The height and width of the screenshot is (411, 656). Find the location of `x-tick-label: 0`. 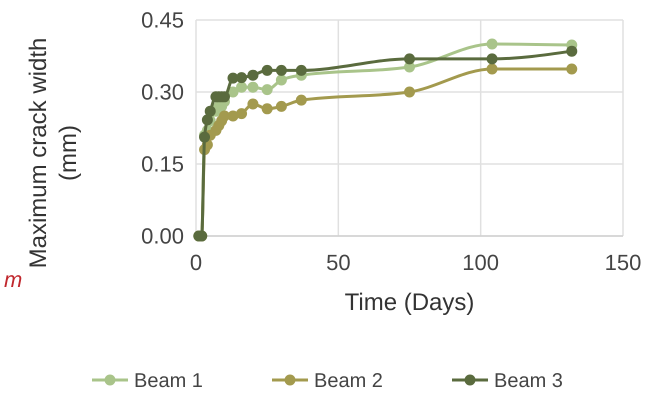

x-tick-label: 0 is located at coordinates (196, 262).